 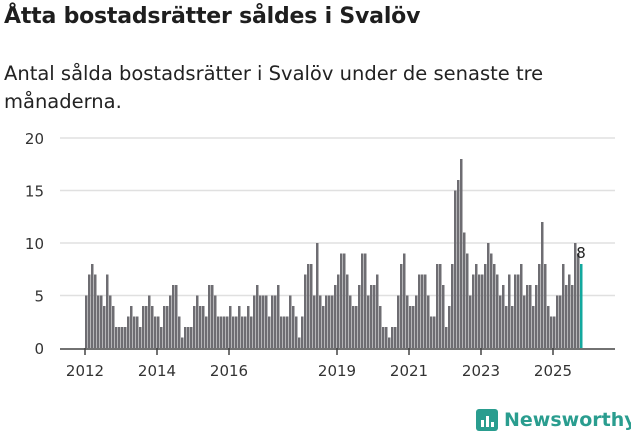 I want to click on x-tick-label: 2019, so click(x=337, y=371).